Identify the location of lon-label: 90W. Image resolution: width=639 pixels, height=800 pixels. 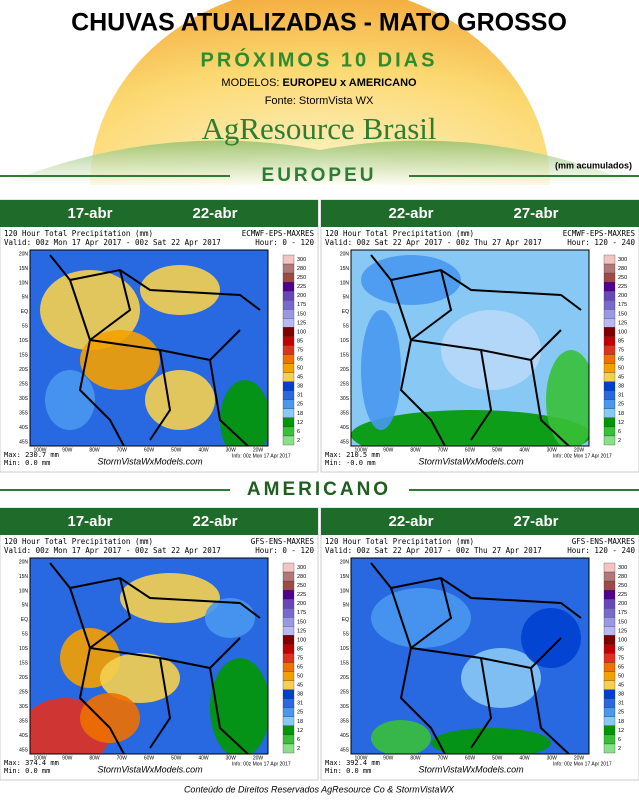
(388, 758).